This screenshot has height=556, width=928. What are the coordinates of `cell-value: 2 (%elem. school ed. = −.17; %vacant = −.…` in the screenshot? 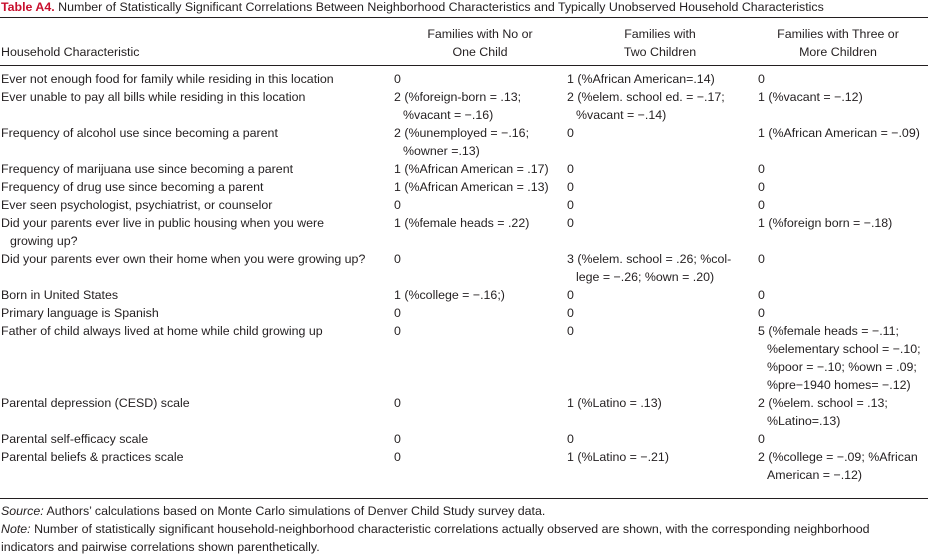 It's located at (662, 106).